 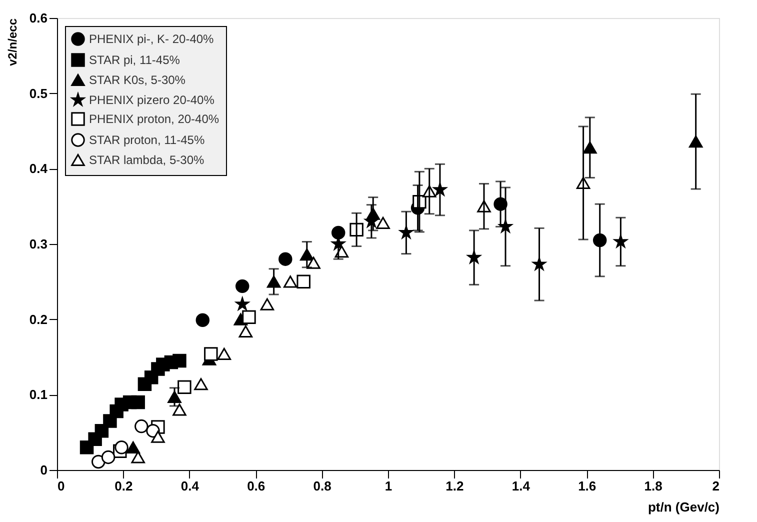 I want to click on x-tick-label: 1.2, so click(x=455, y=486).